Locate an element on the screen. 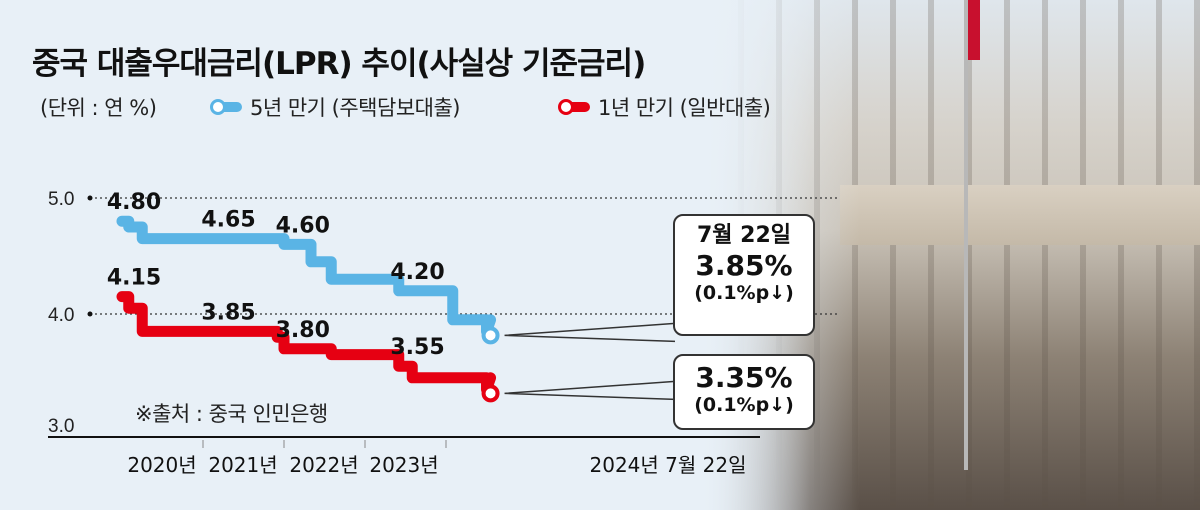  series-line-1y is located at coordinates (306, 343).